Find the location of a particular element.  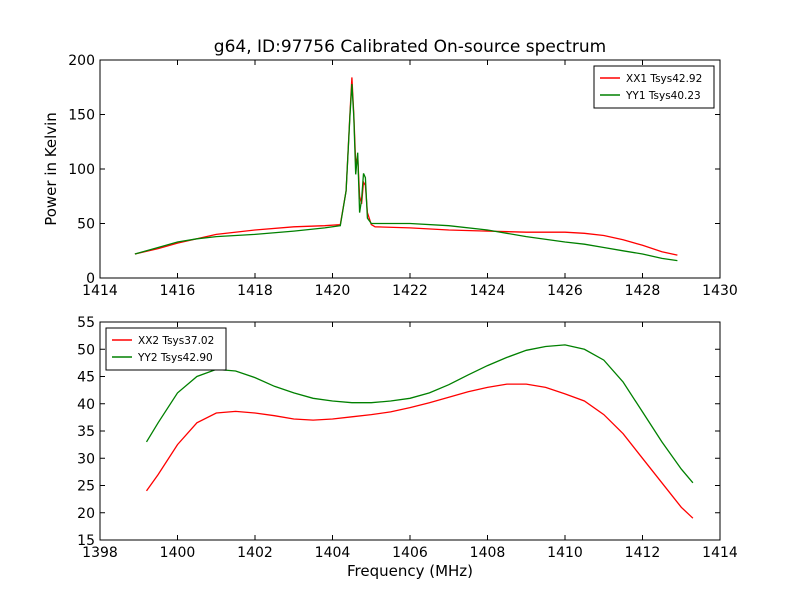

y-tick-label: 0 is located at coordinates (90, 279).